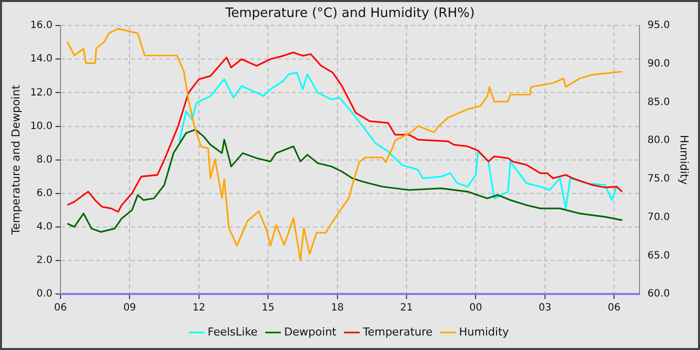 The height and width of the screenshot is (350, 700). What do you see at coordinates (311, 331) in the screenshot?
I see `legend-label: Dewpoint` at bounding box center [311, 331].